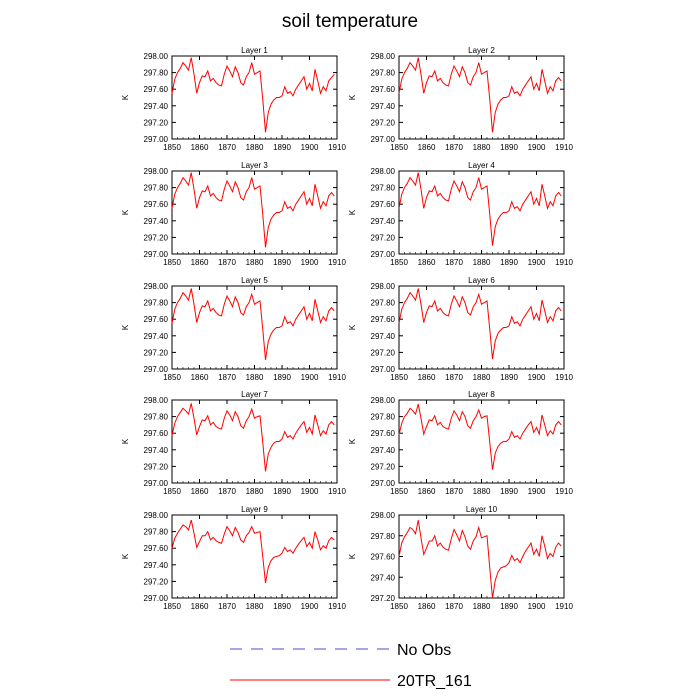 The height and width of the screenshot is (700, 700). I want to click on legend: No Obs 20TR_161, so click(351, 666).